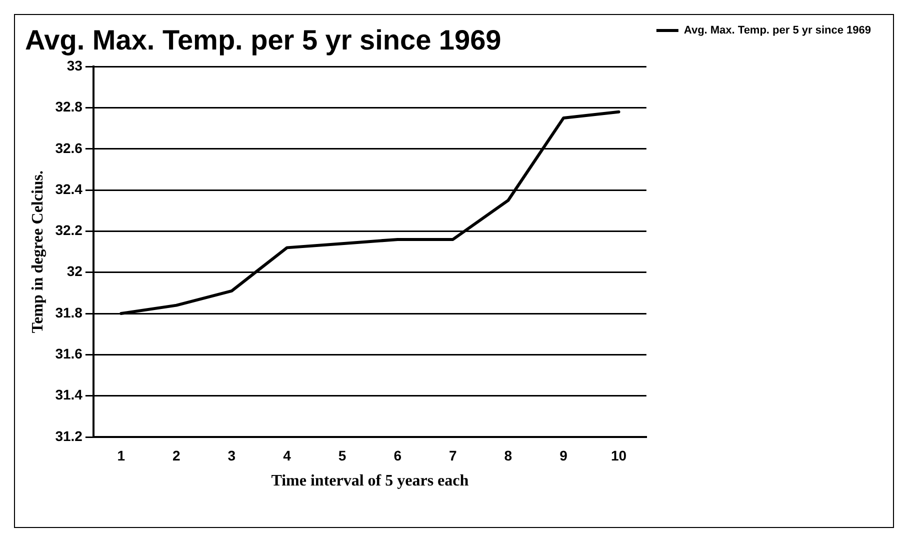  What do you see at coordinates (370, 481) in the screenshot?
I see `x-axis-title: Time interval of 5 years each` at bounding box center [370, 481].